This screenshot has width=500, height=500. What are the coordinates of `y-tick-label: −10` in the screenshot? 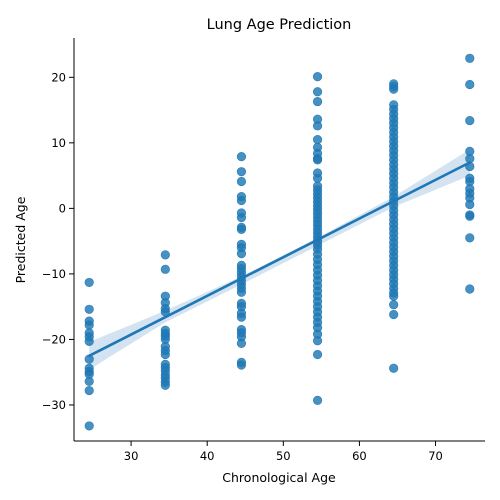 It's located at (54, 274).